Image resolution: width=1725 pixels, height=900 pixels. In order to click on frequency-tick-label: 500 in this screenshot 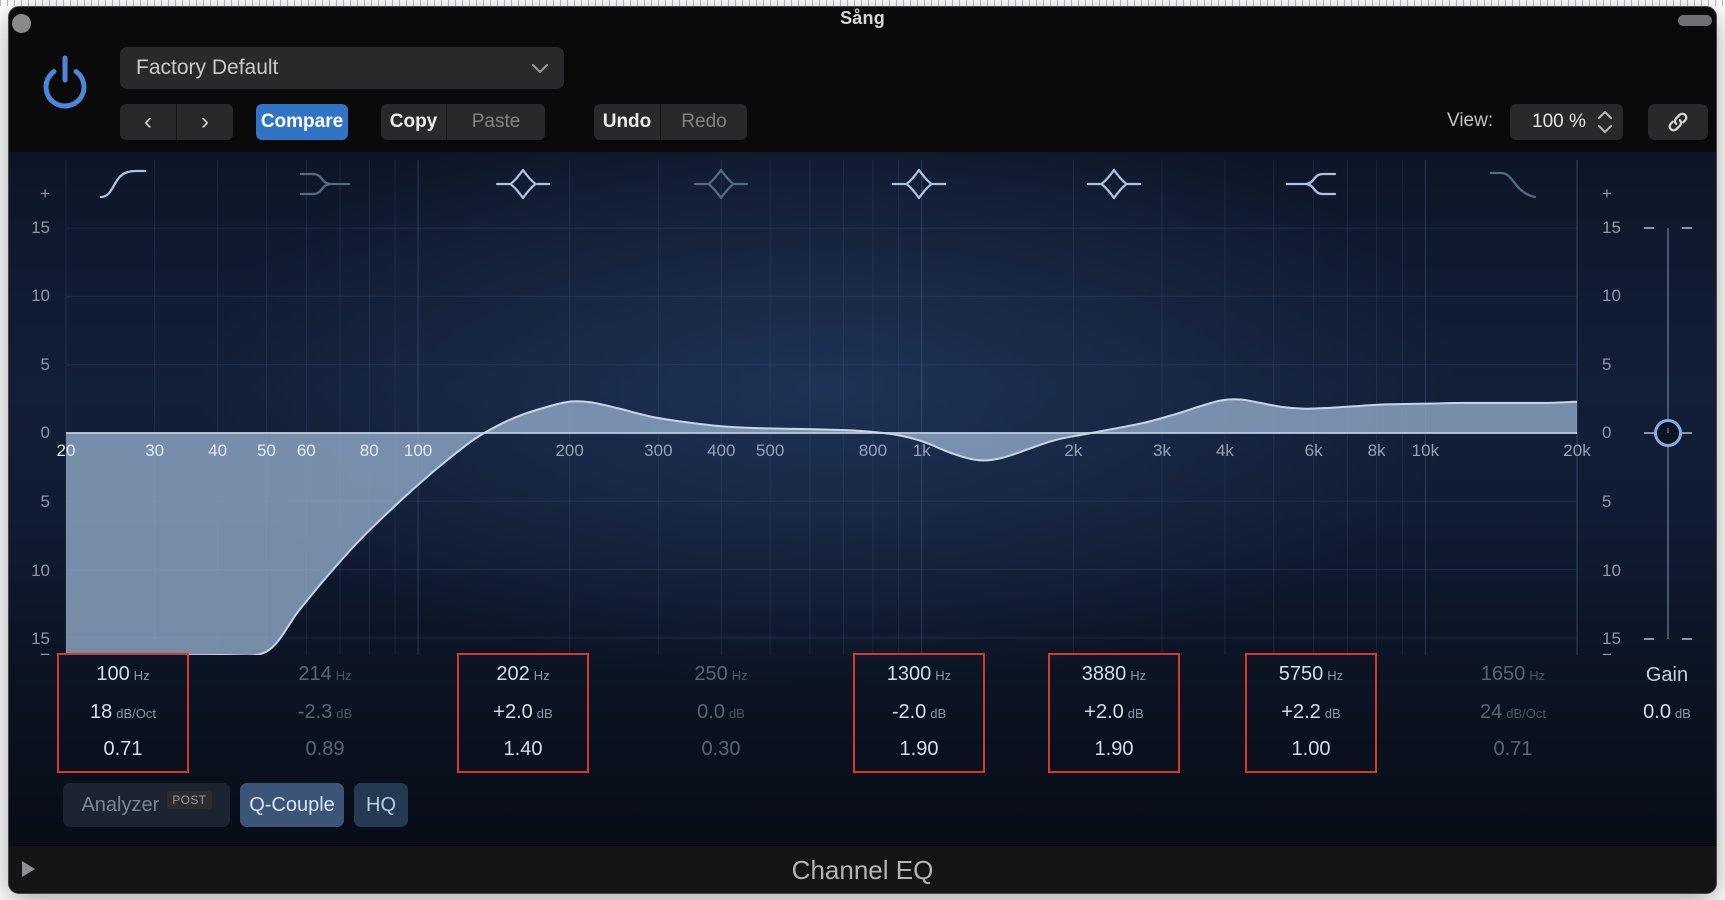, I will do `click(770, 450)`.